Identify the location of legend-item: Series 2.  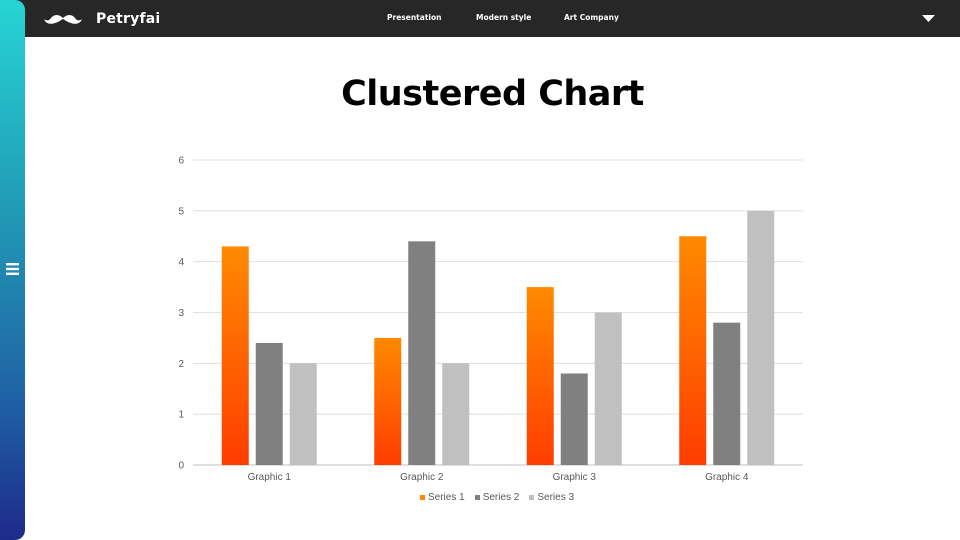
(497, 497).